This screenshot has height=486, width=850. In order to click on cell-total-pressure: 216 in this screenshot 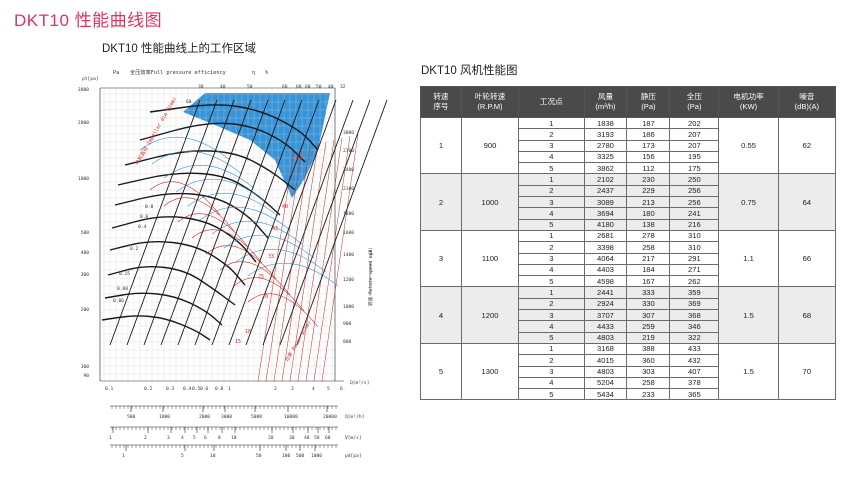, I will do `click(694, 224)`.